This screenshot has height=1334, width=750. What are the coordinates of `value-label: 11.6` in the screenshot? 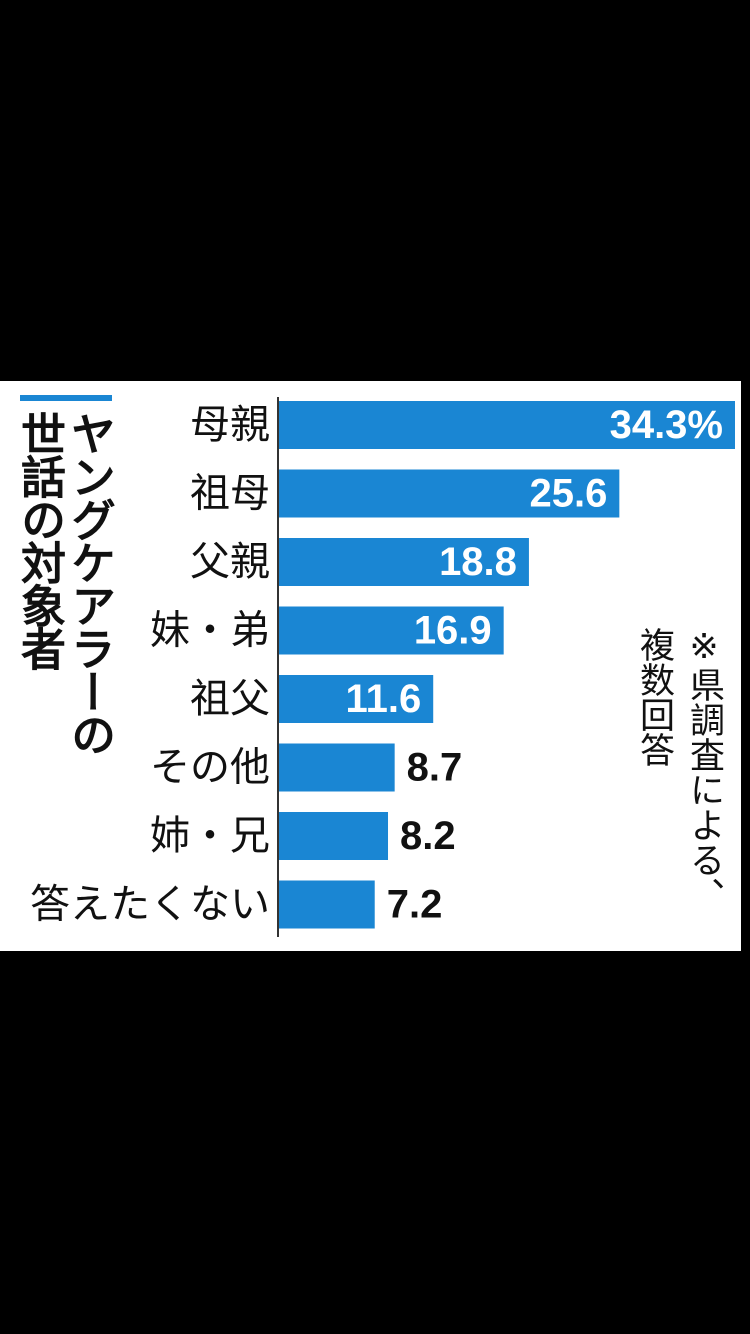 It's located at (384, 699).